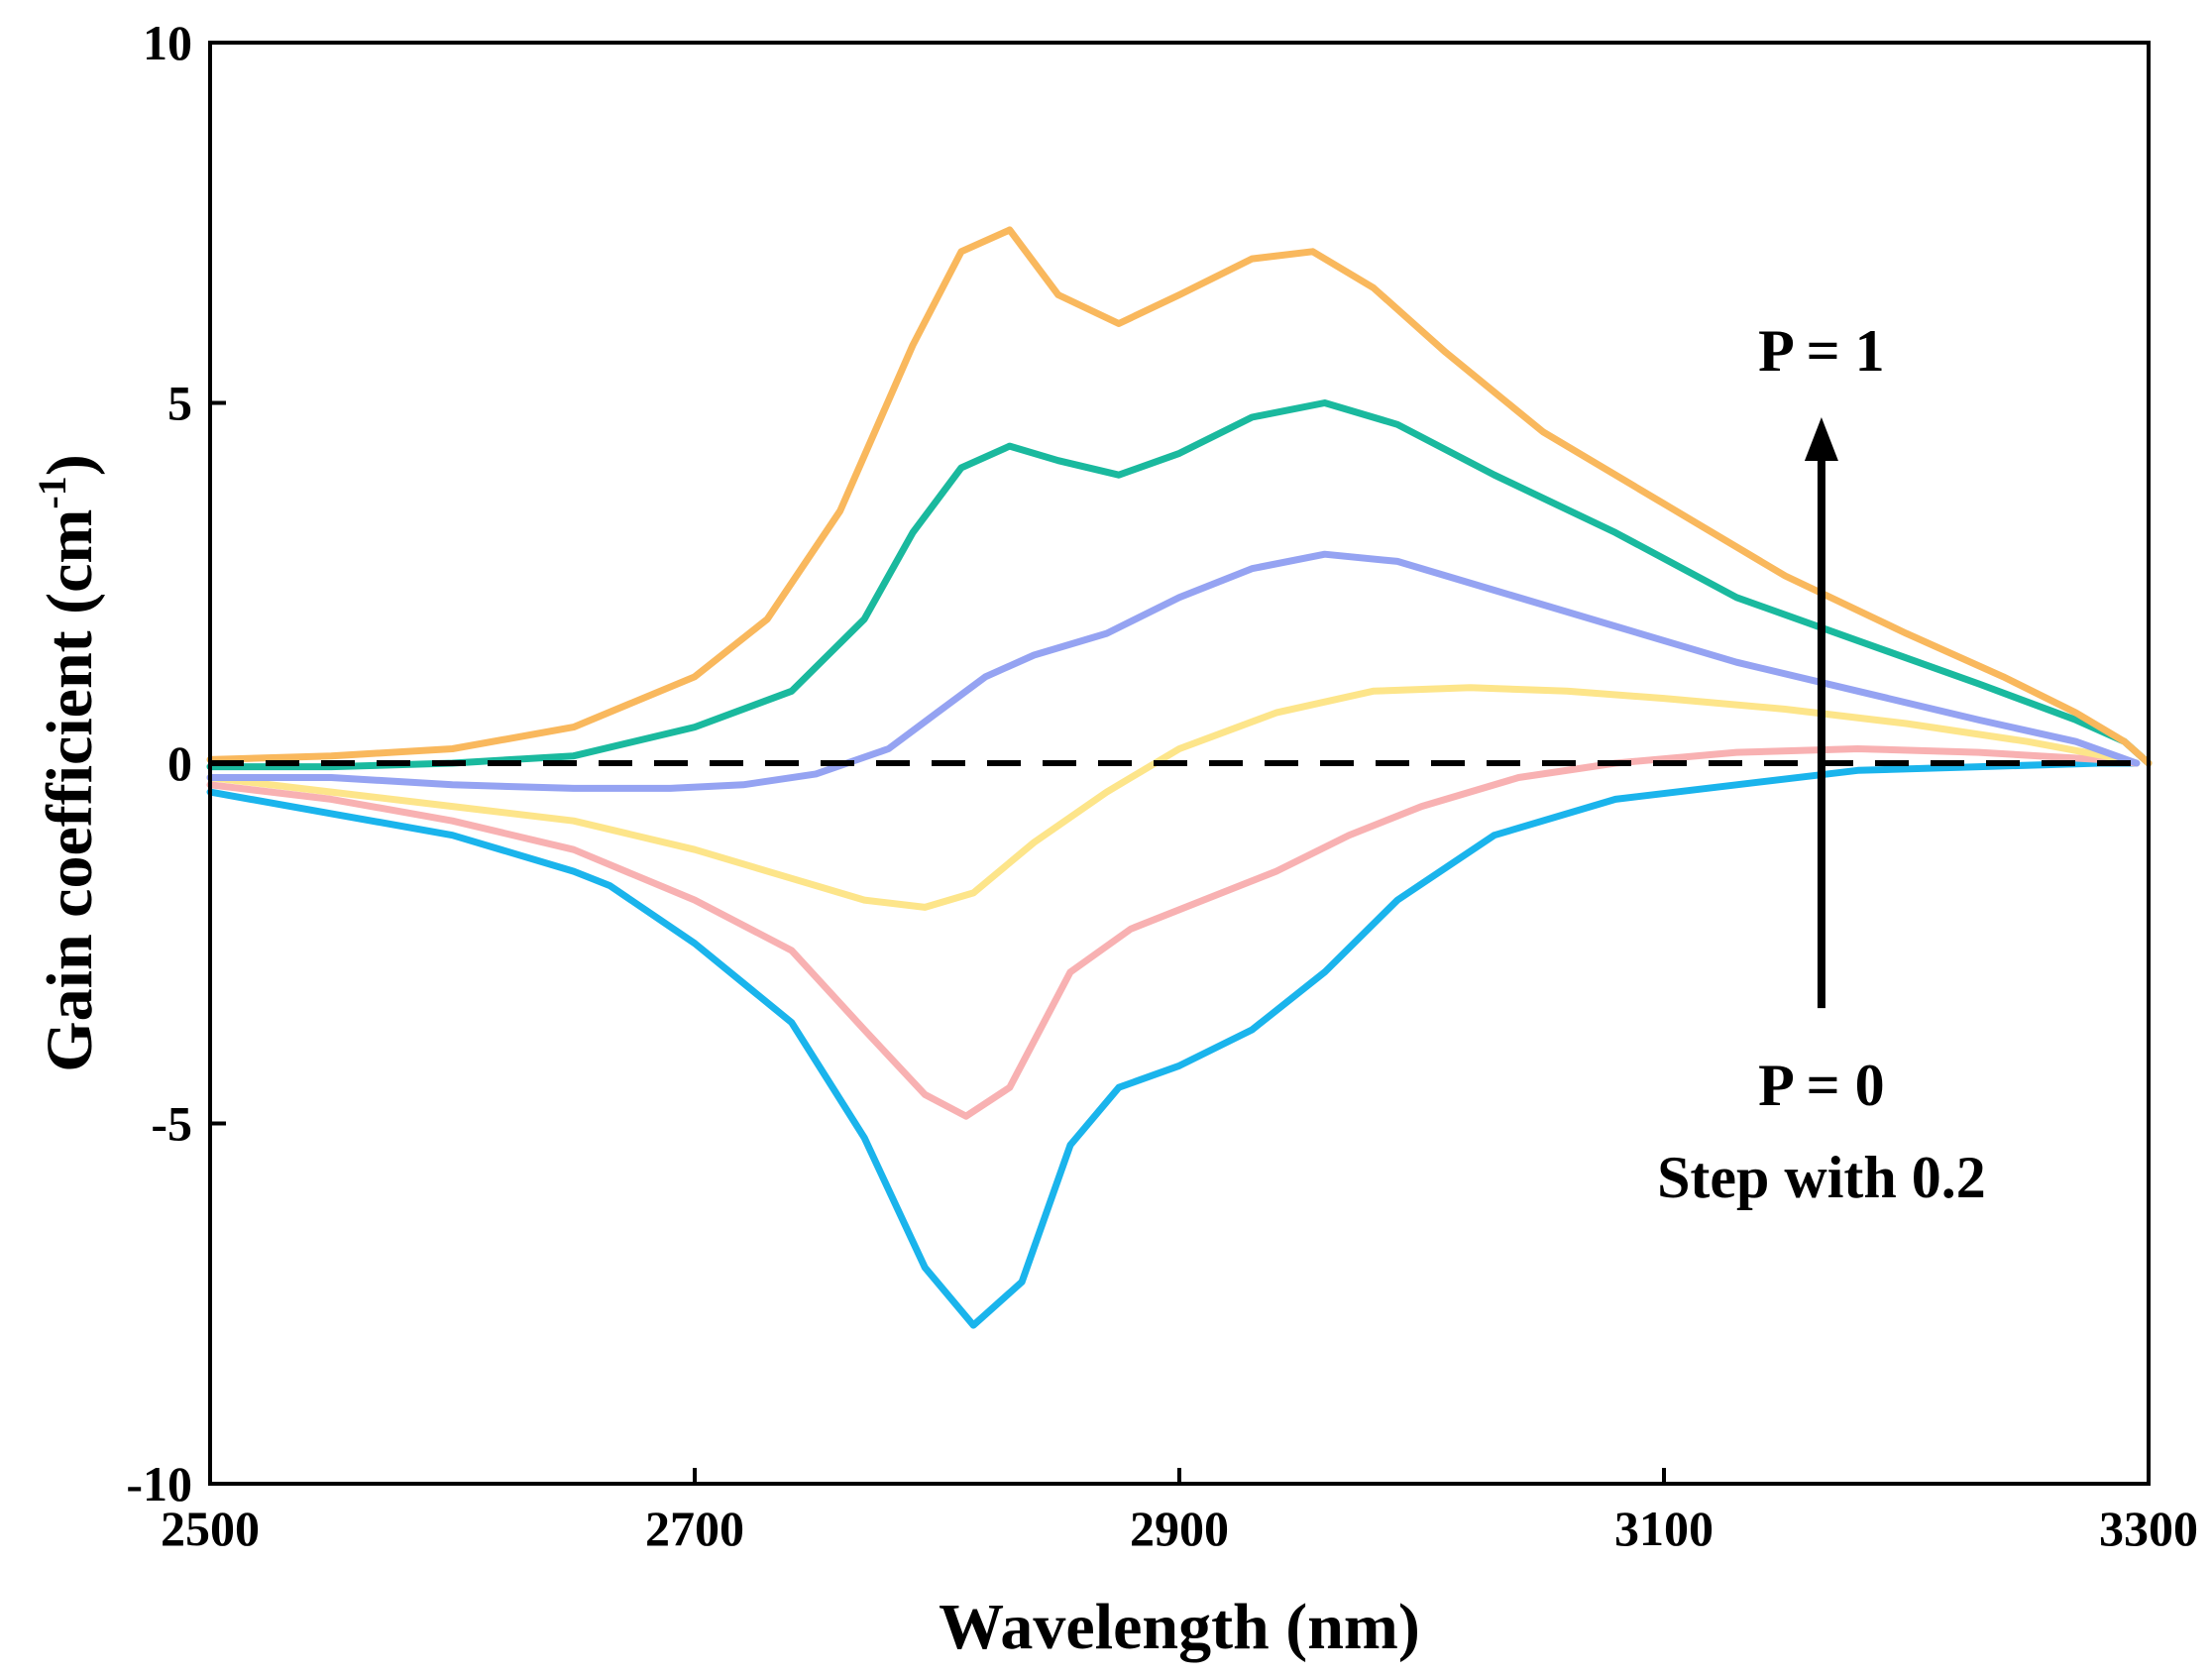 The image size is (2212, 1678). I want to click on annotation-p-equals-1: P = 1, so click(1821, 351).